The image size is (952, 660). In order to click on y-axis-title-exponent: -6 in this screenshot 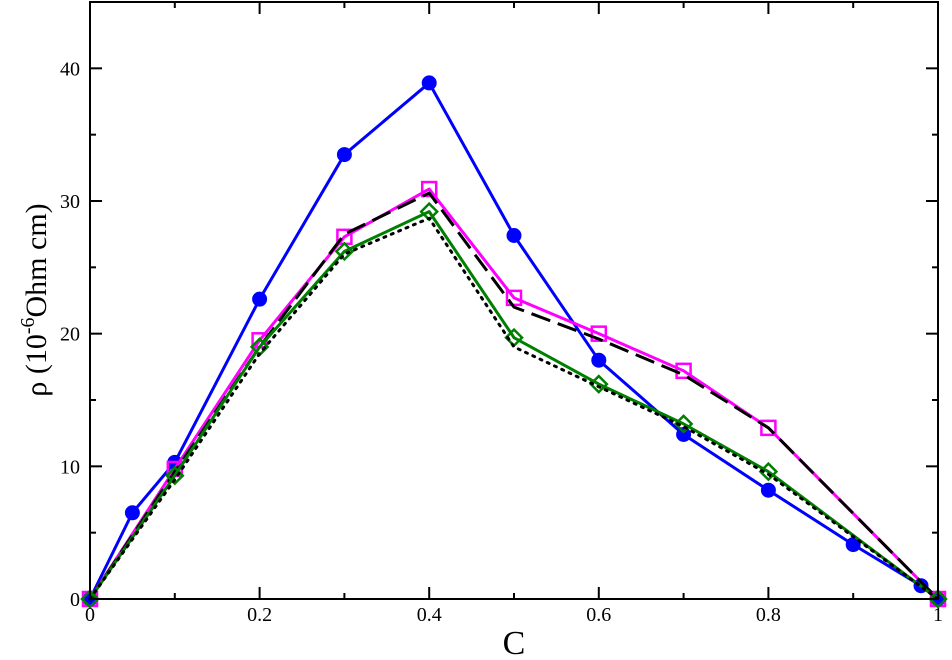, I will do `click(28, 326)`.